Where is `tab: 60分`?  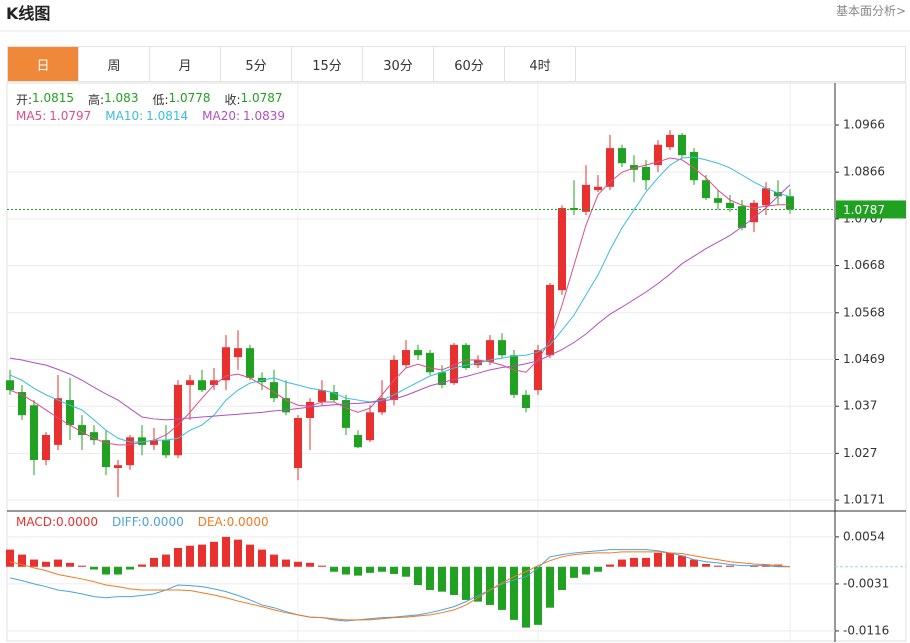
tab: 60分 is located at coordinates (469, 64).